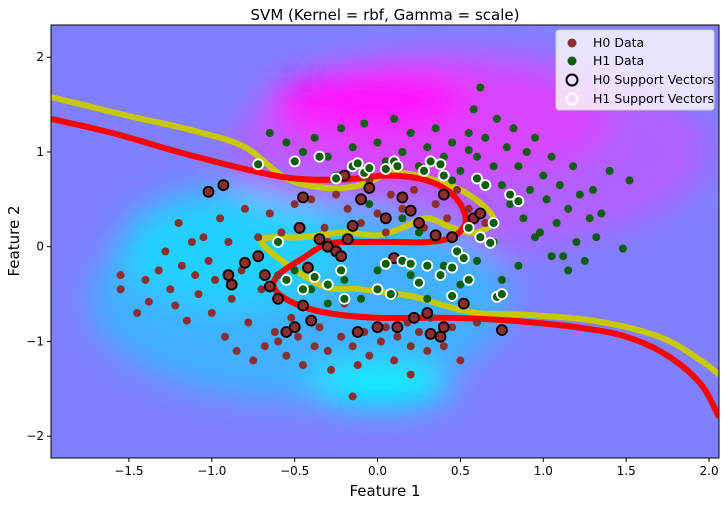  I want to click on y-tick-label: 0, so click(40, 247).